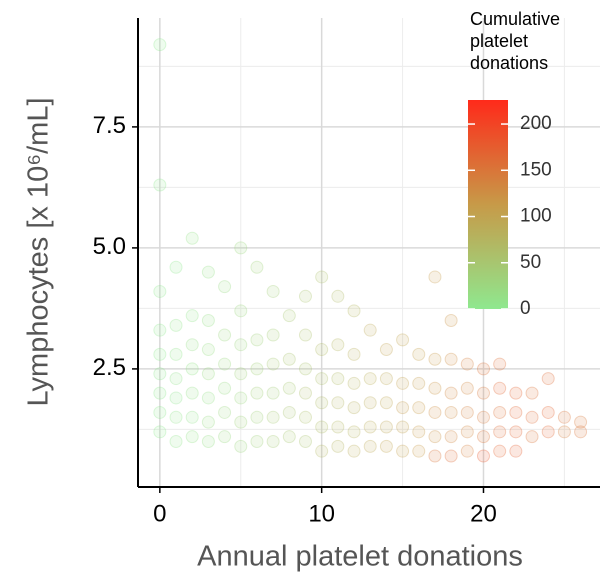  Describe the element at coordinates (530, 262) in the screenshot. I see `colorbar-tick-label: 50` at that location.